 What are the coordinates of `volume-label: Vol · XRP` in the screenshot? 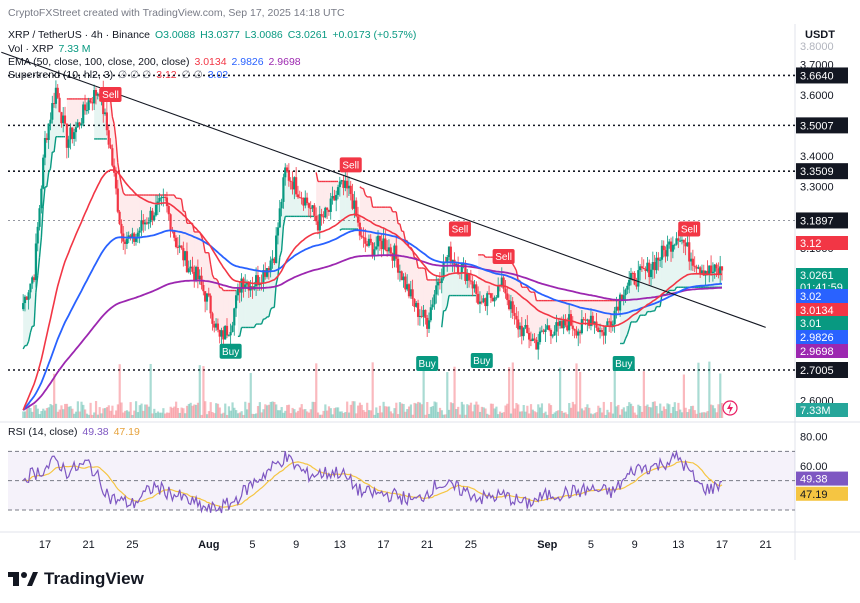 It's located at (31, 49).